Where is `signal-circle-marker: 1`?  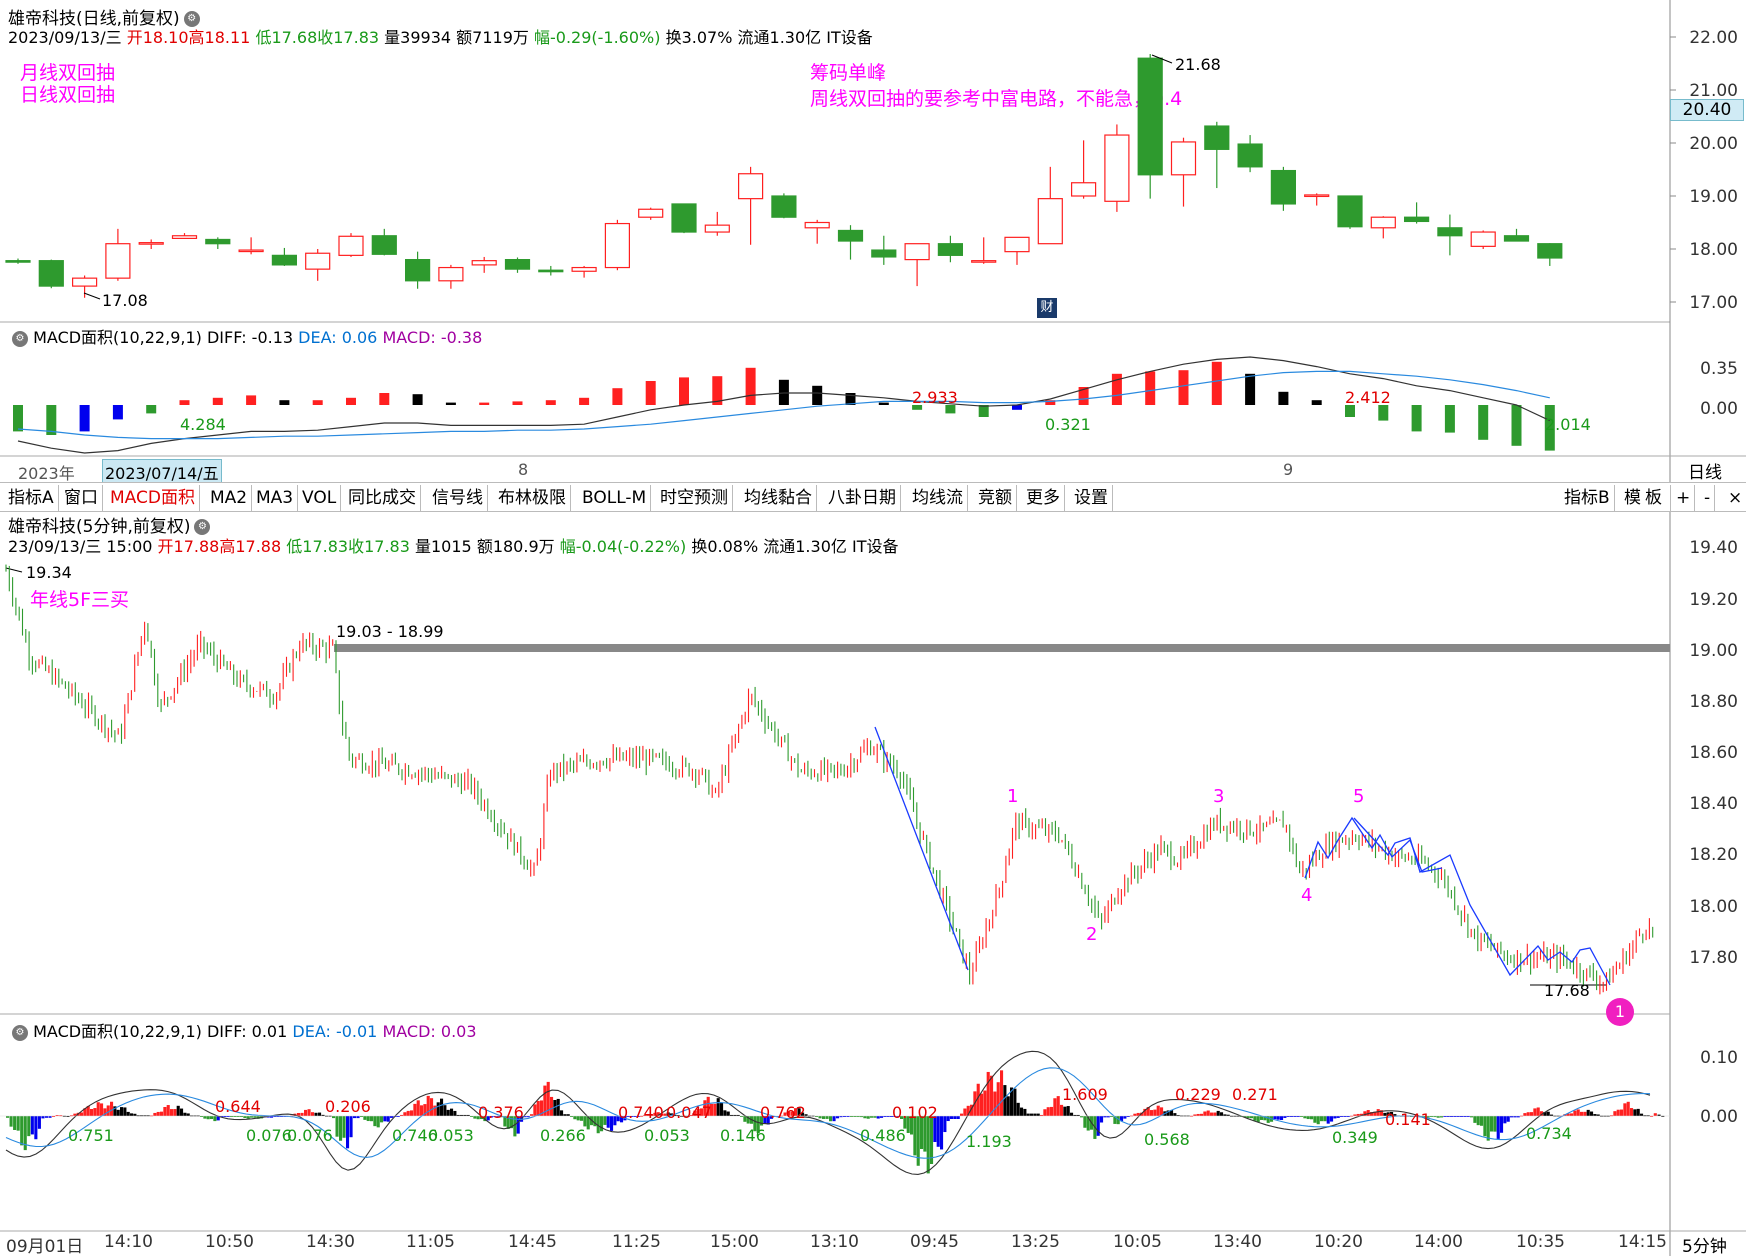 signal-circle-marker: 1 is located at coordinates (1620, 1012).